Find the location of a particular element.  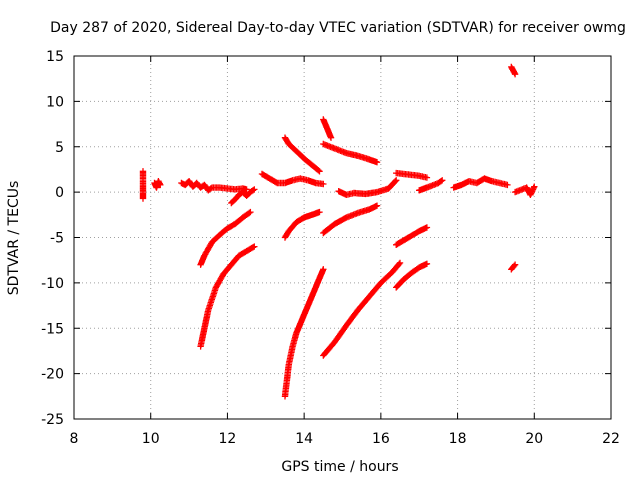

x-tick-label: 22 is located at coordinates (611, 439).